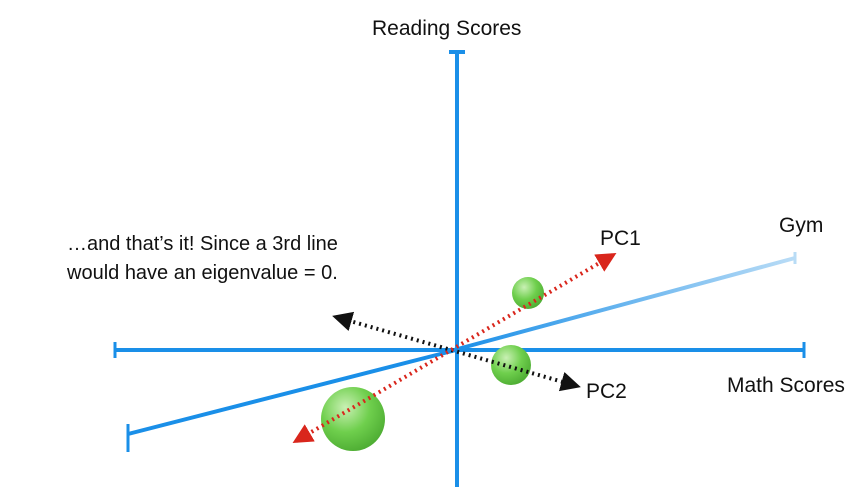 This screenshot has width=868, height=487. Describe the element at coordinates (786, 385) in the screenshot. I see `math-axis-label: Math Scores` at that location.